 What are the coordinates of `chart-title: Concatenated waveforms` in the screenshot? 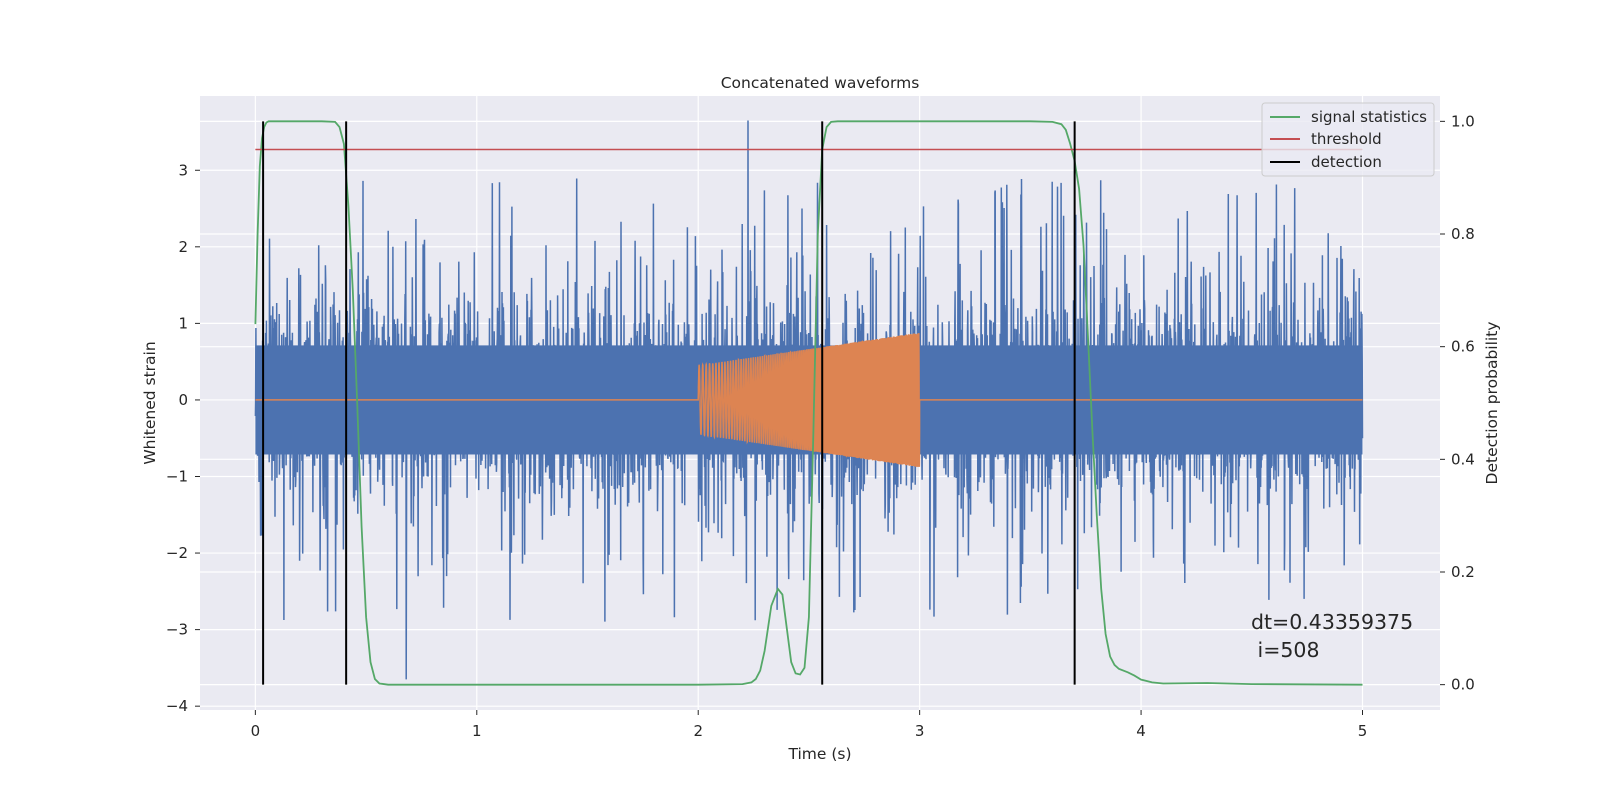 It's located at (820, 83).